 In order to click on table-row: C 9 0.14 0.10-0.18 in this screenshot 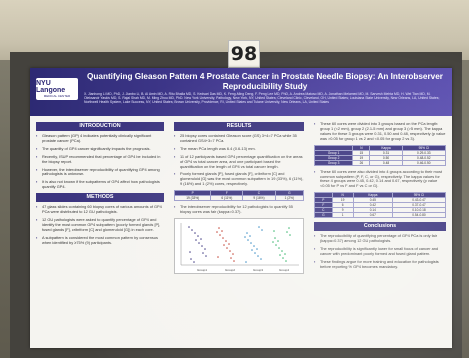, I will do `click(380, 210)`.